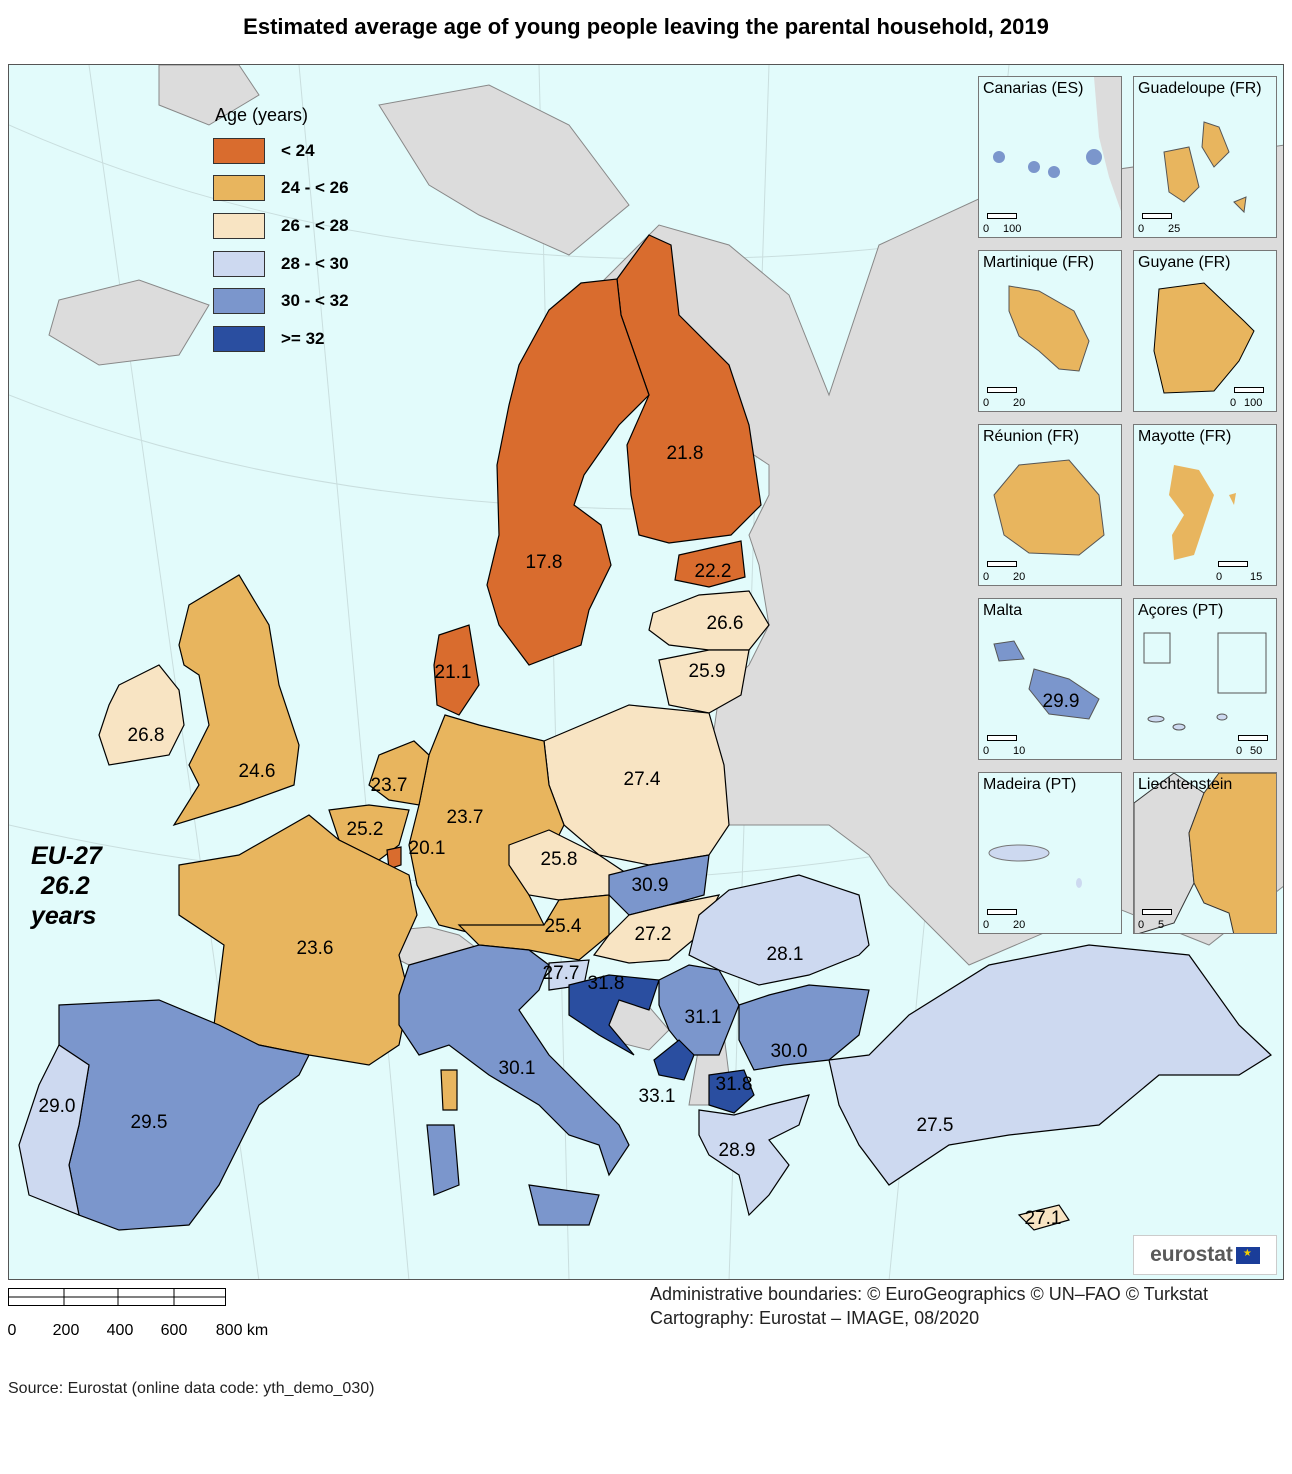  Describe the element at coordinates (1050, 505) in the screenshot. I see `inset-reunion: Réunion (FR) 0 20` at that location.